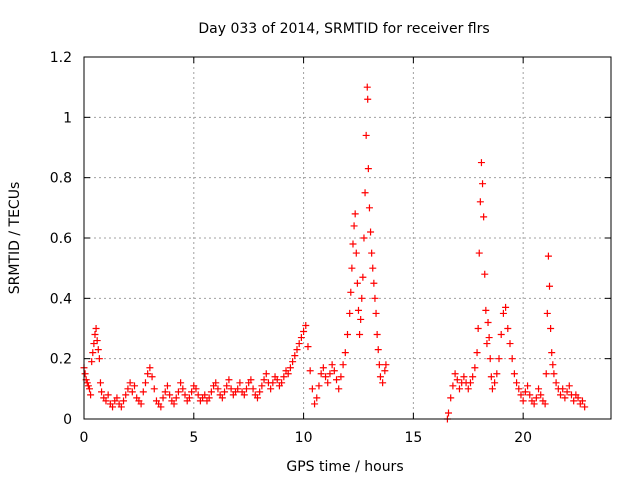 This screenshot has height=480, width=640. I want to click on y-tick-label: 0.4, so click(61, 299).